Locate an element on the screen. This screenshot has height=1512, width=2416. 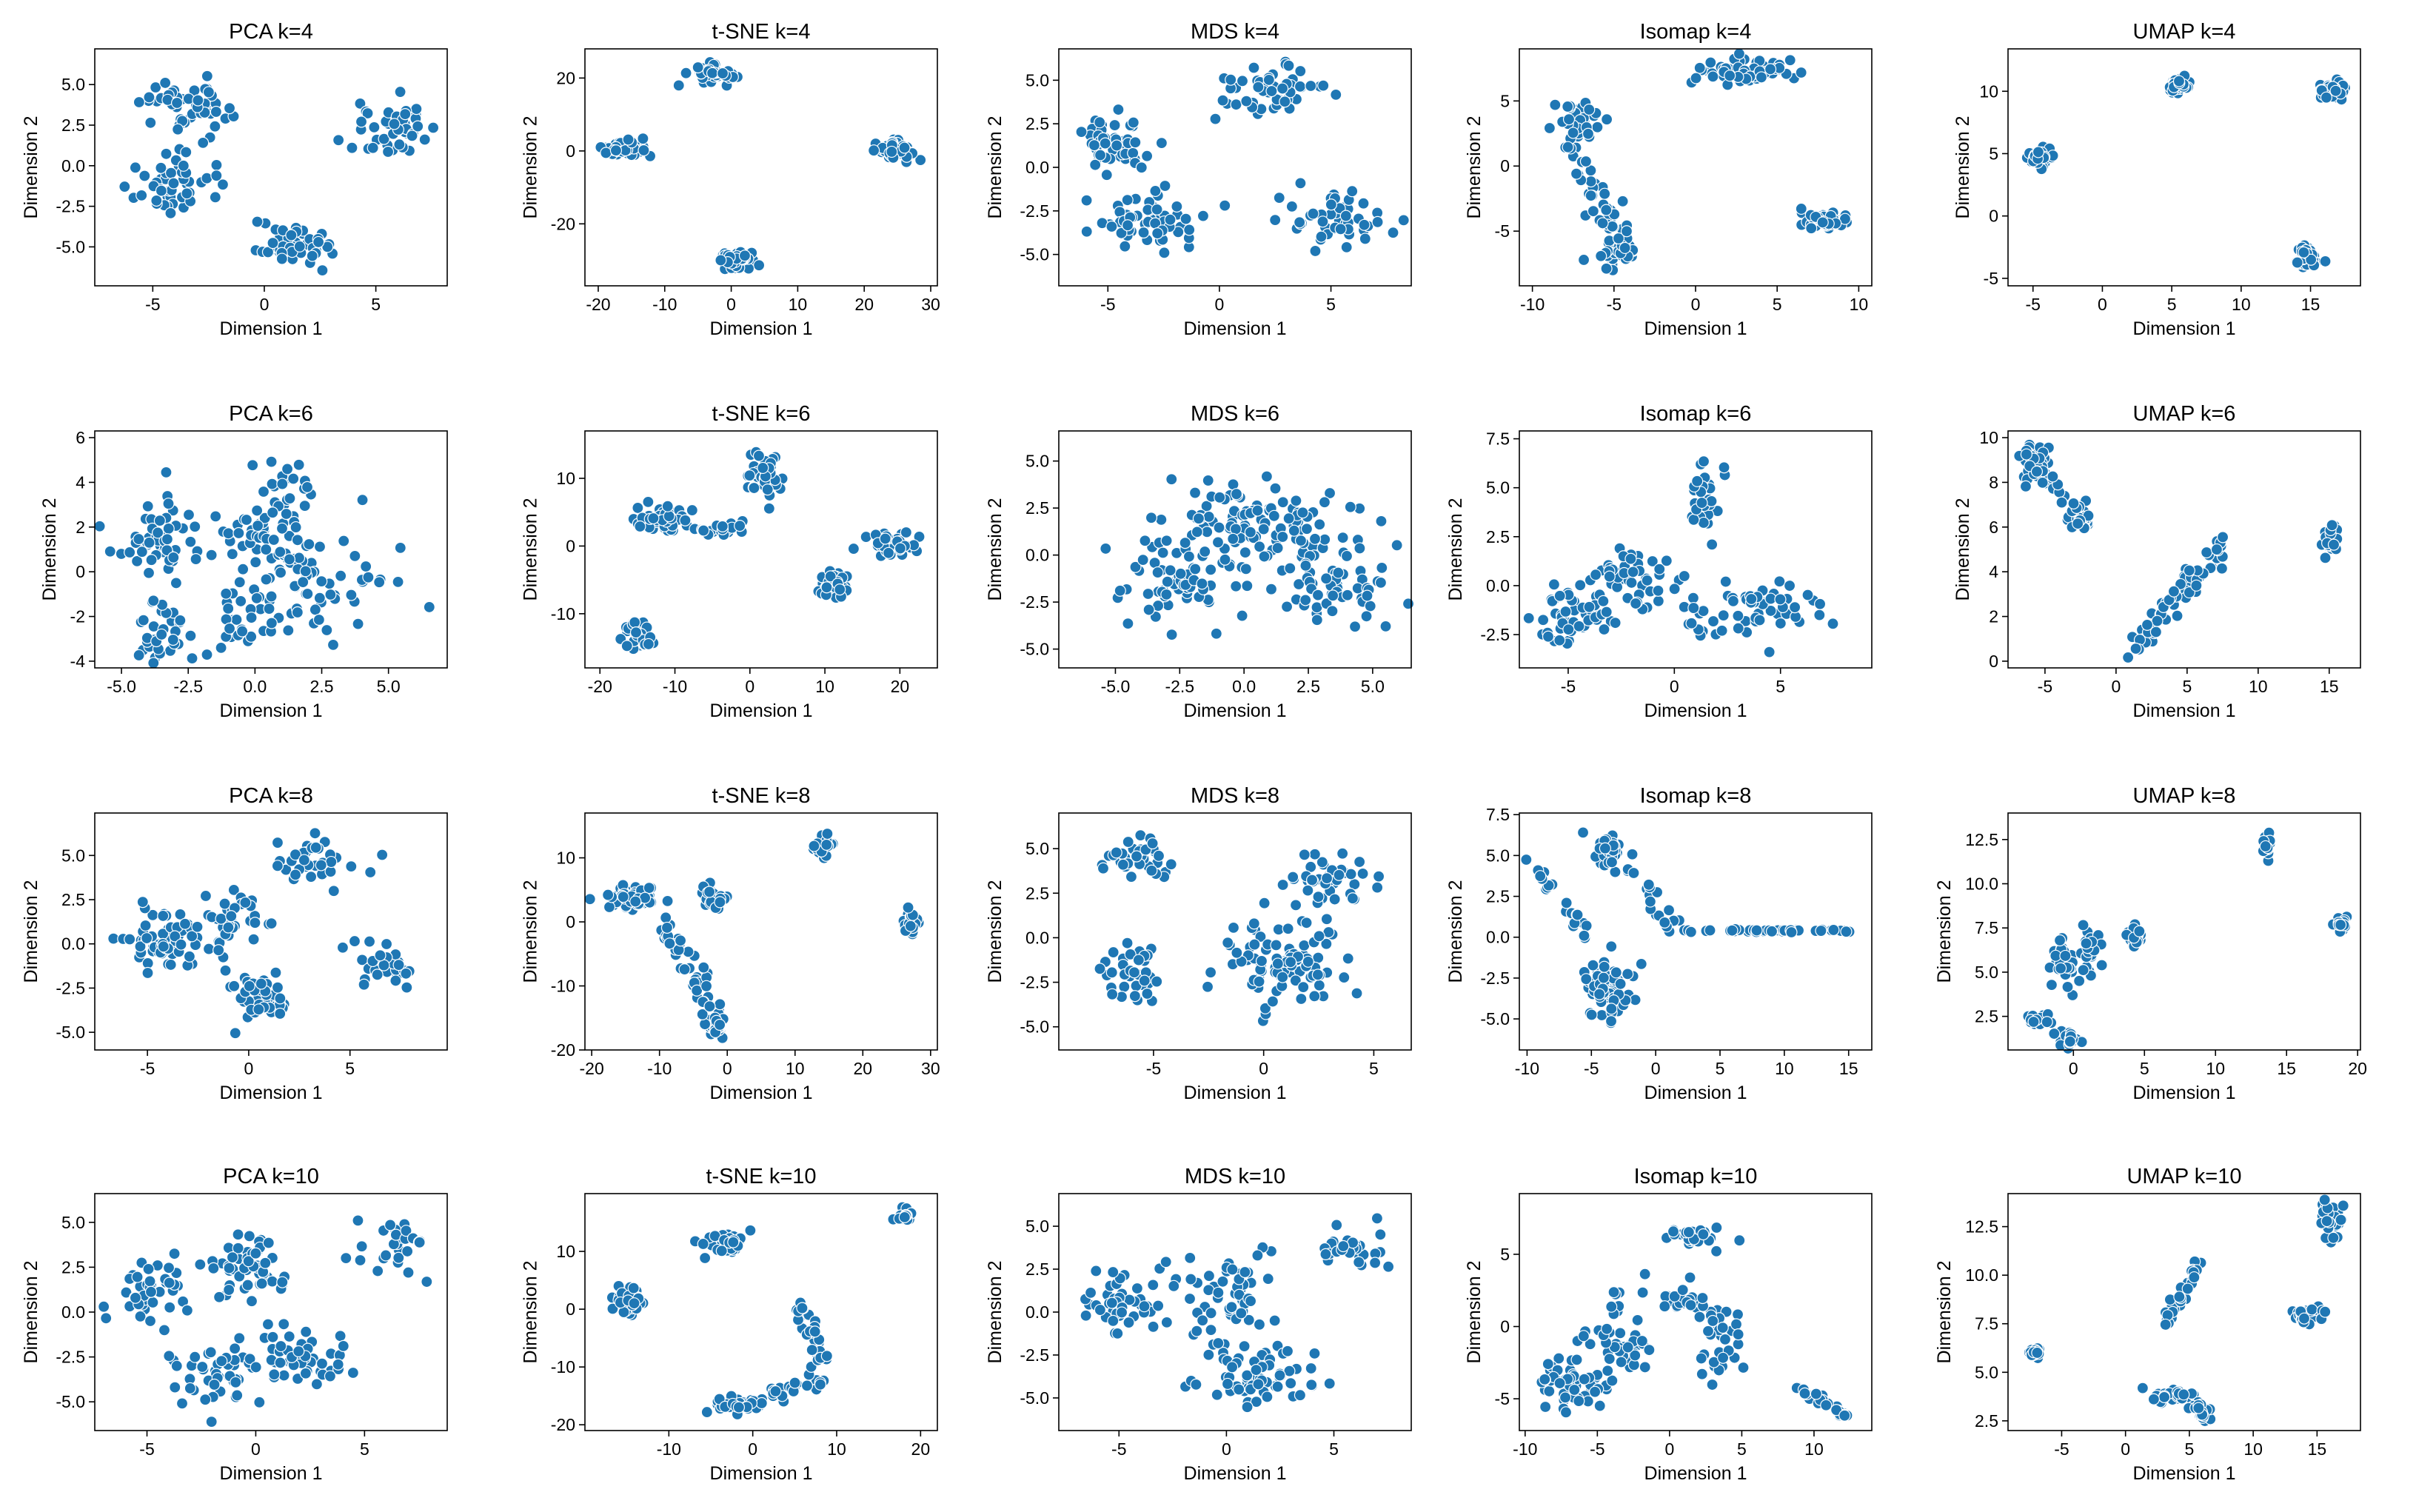
x-tick-label: -20 is located at coordinates (600, 686).